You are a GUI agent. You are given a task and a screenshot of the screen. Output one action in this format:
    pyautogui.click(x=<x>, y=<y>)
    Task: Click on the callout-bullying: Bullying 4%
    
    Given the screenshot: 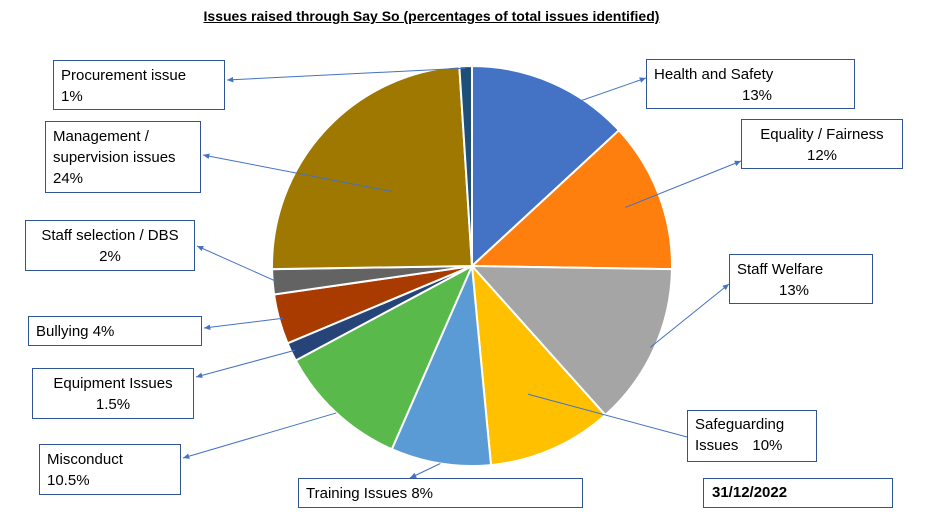 What is the action you would take?
    pyautogui.click(x=115, y=331)
    